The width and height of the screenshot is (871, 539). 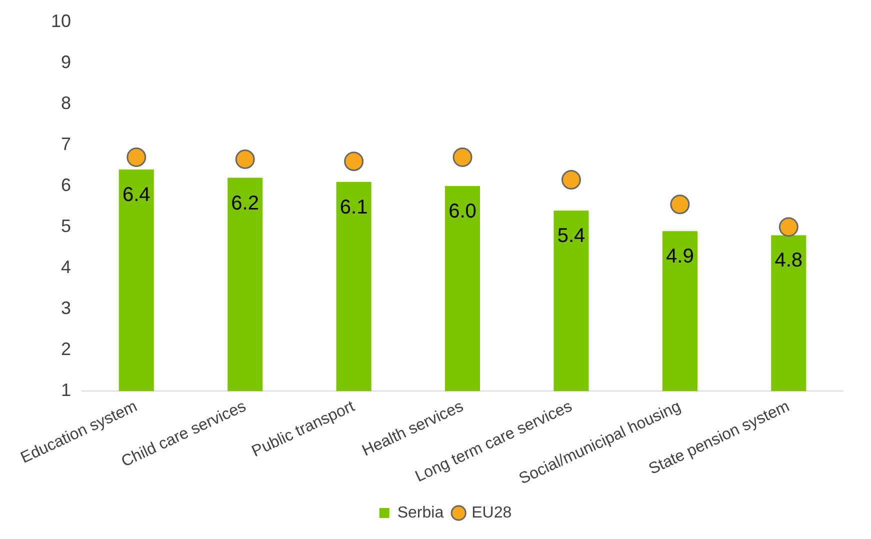 I want to click on y-tick-label: 9, so click(x=66, y=62).